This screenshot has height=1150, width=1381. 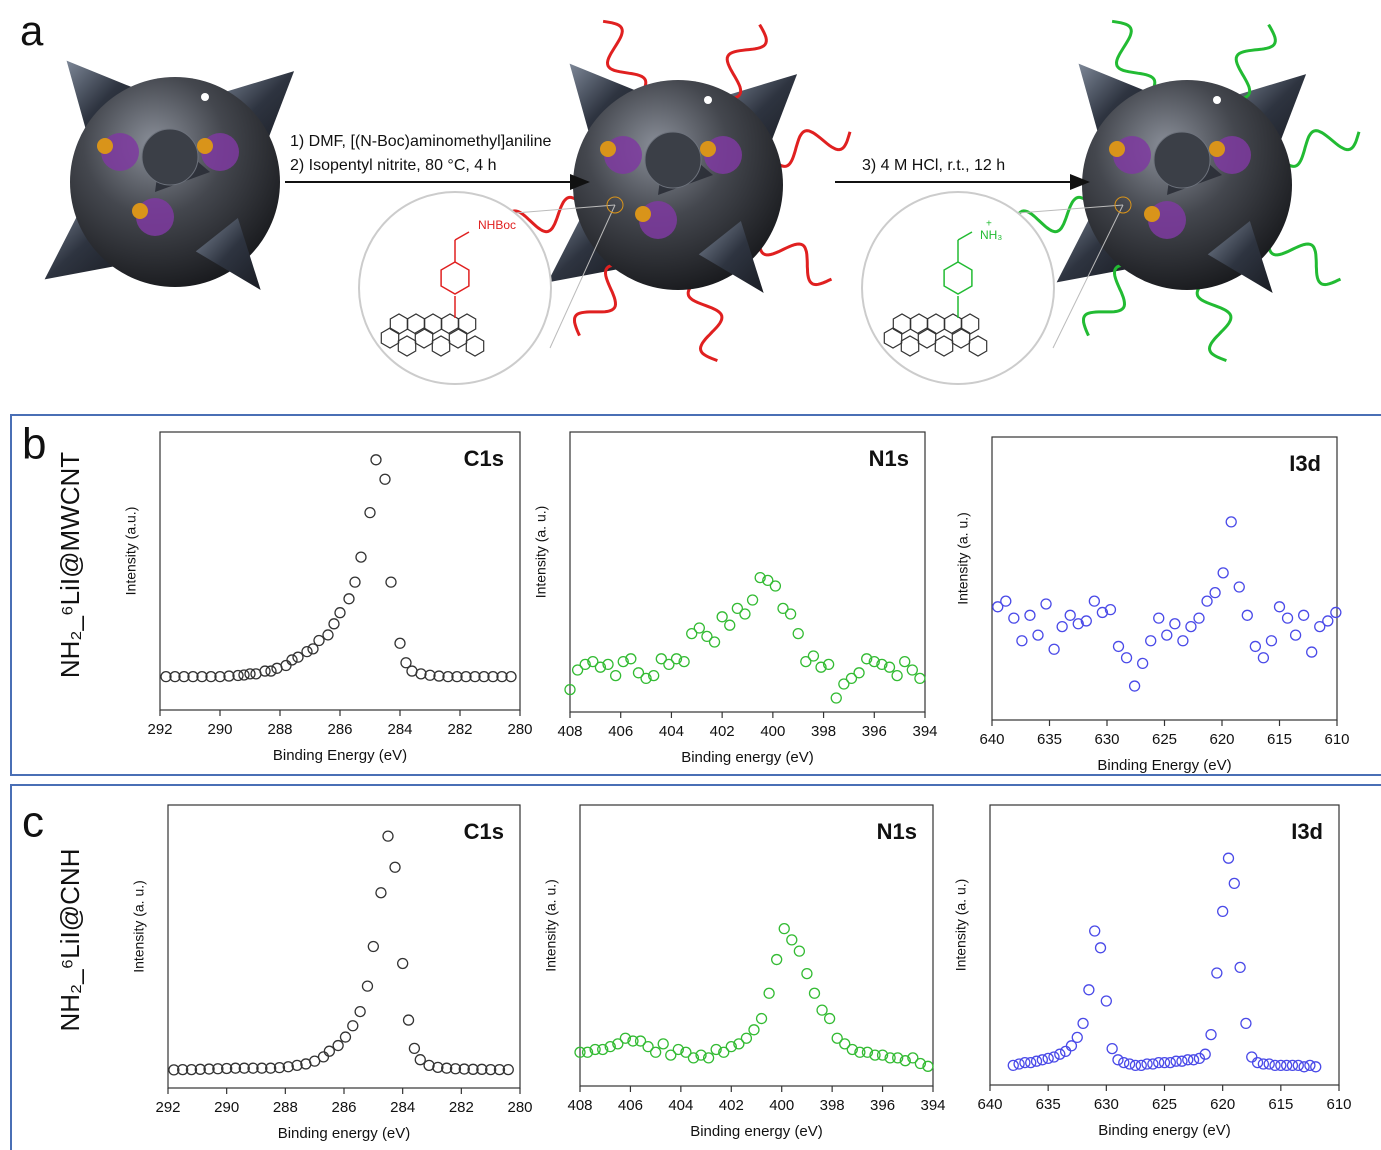 What do you see at coordinates (722, 731) in the screenshot?
I see `x-tick-label: 402` at bounding box center [722, 731].